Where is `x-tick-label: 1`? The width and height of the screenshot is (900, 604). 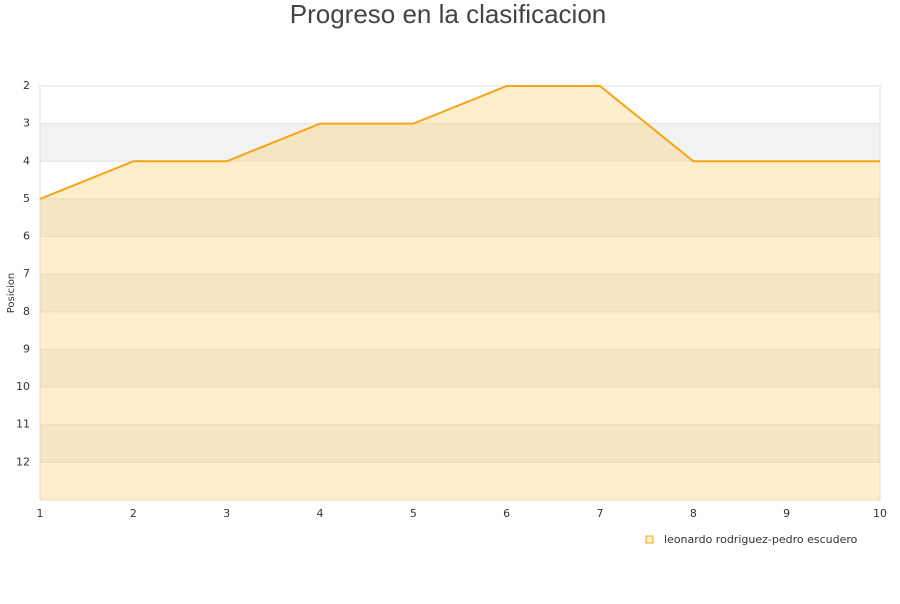 x-tick-label: 1 is located at coordinates (40, 513).